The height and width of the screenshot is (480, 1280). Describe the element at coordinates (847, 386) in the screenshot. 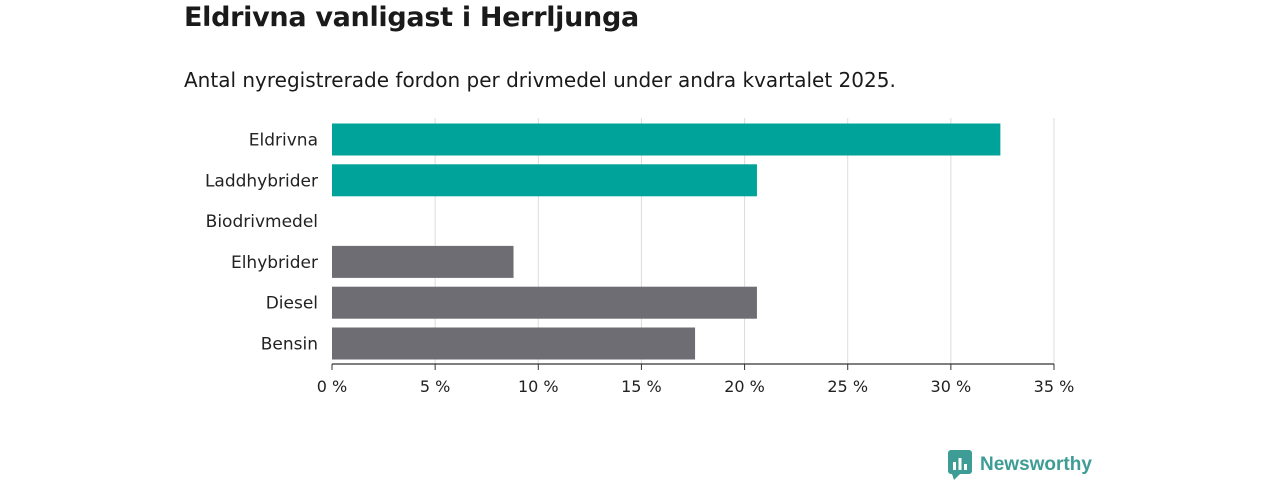

I see `x-tick-label: 25 %` at that location.